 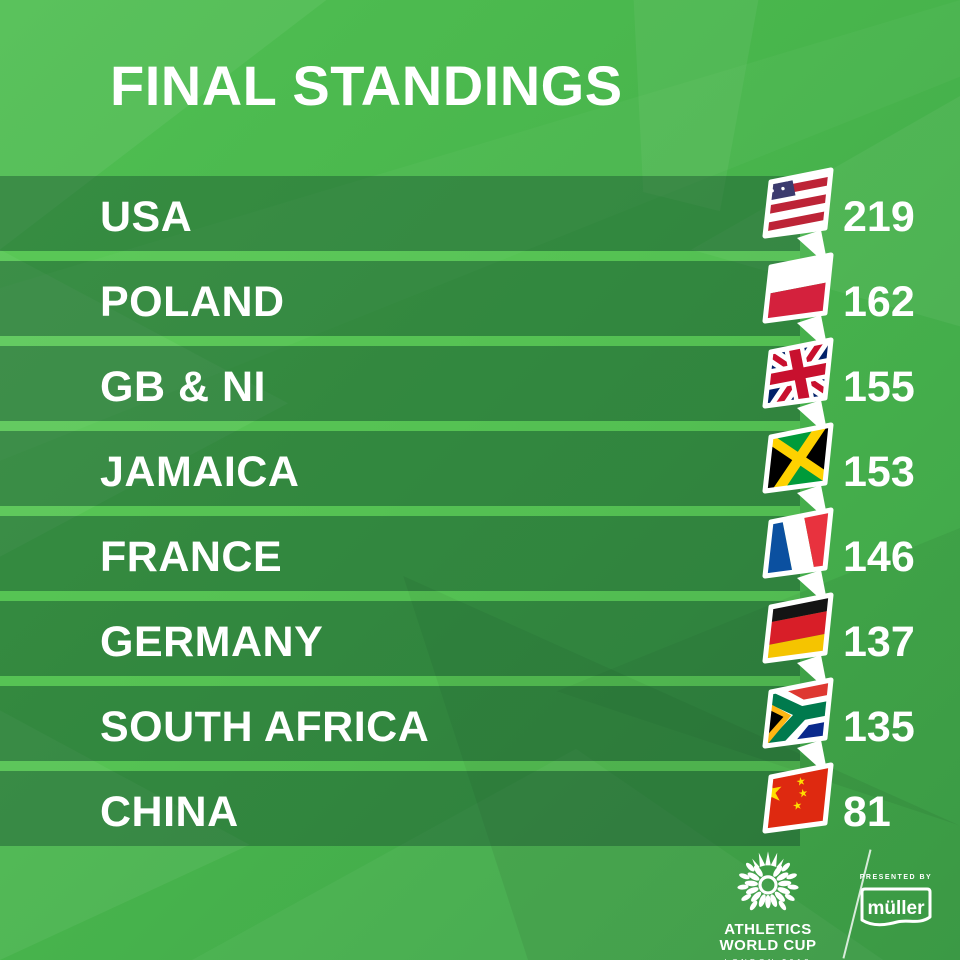 I want to click on page-title: FINAL STANDINGS, so click(x=366, y=85).